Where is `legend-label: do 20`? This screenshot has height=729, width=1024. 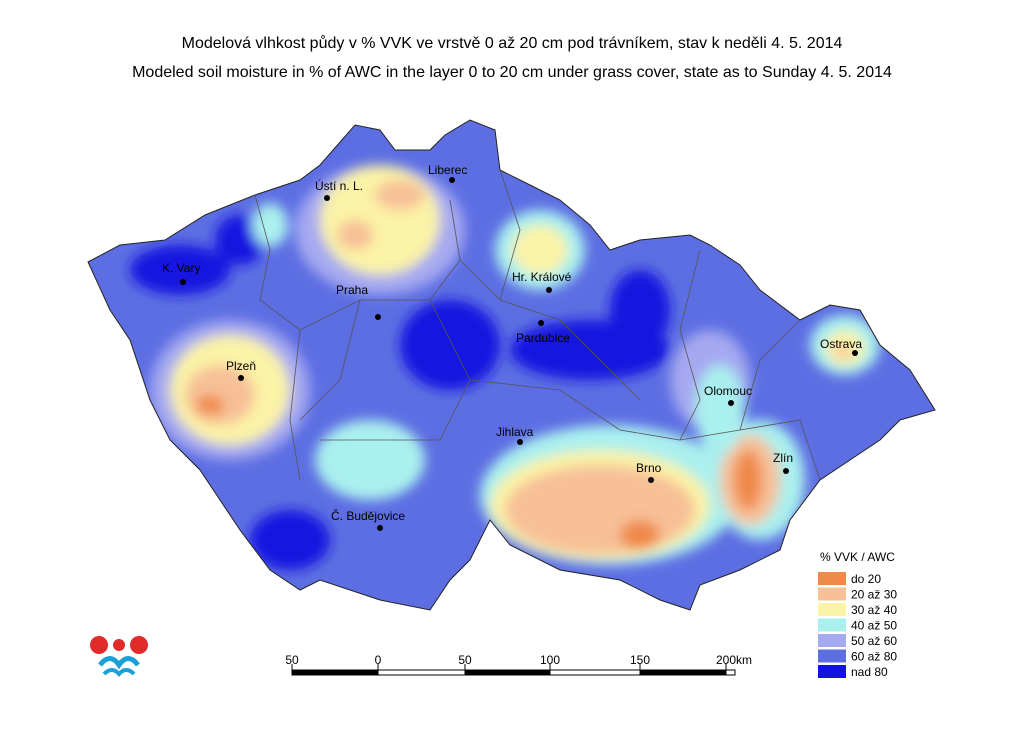 legend-label: do 20 is located at coordinates (866, 579).